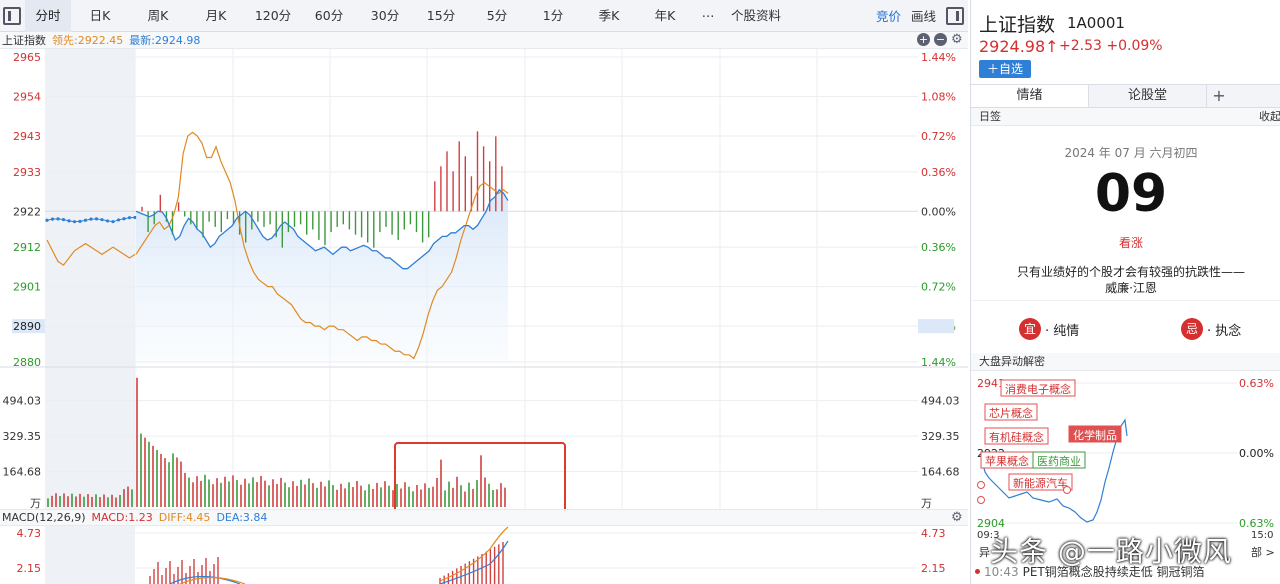 The height and width of the screenshot is (584, 1280). I want to click on watermark: 头条 @一路小微风, so click(1111, 551).